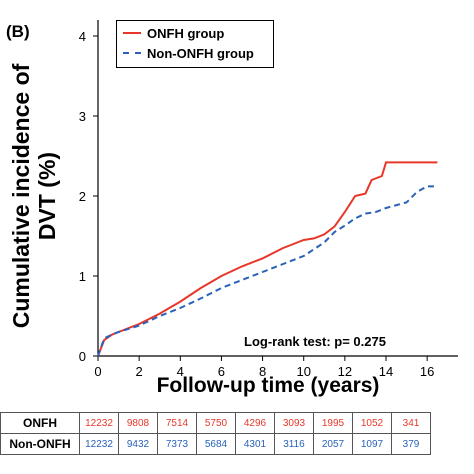 Image resolution: width=474 pixels, height=474 pixels. What do you see at coordinates (82, 196) in the screenshot?
I see `y-tick-label: 2` at bounding box center [82, 196].